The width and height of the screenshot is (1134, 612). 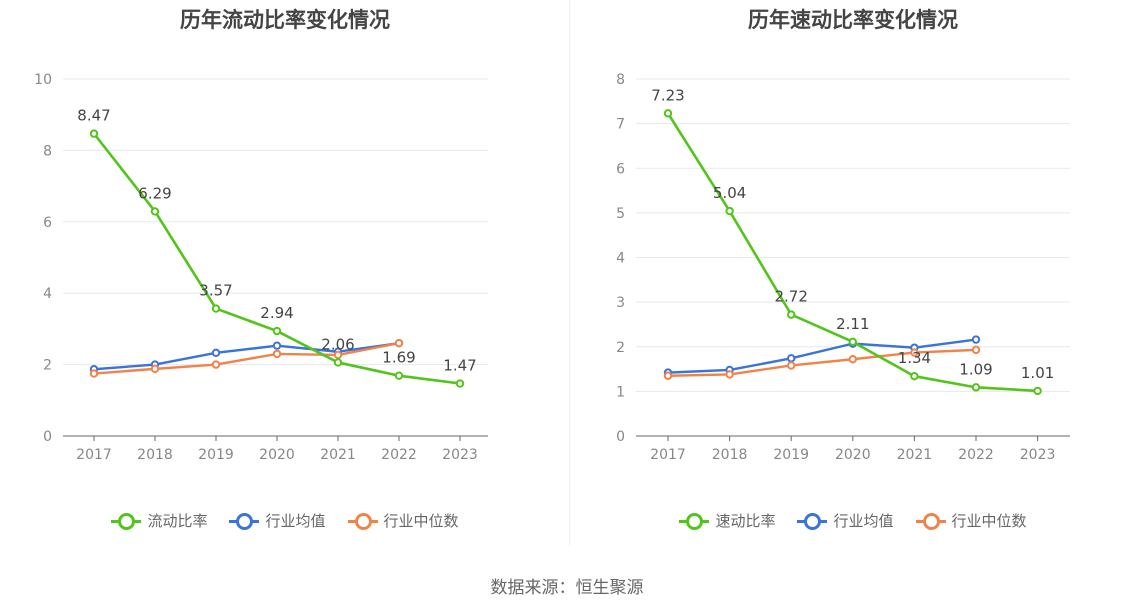 I want to click on y-tick-label: 10, so click(x=43, y=80).